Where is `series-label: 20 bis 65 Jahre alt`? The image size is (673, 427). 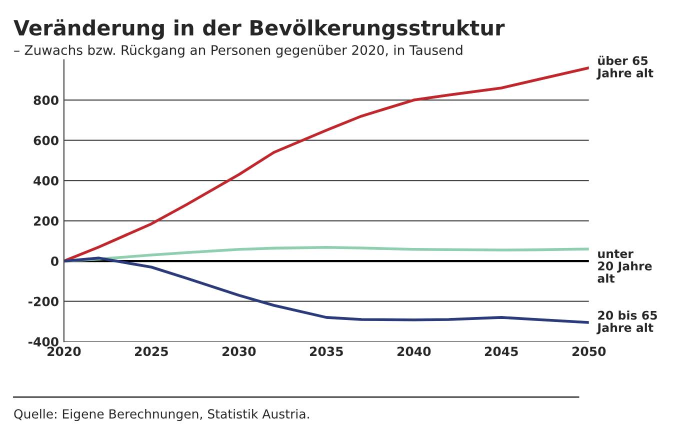 series-label: 20 bis 65 Jahre alt is located at coordinates (626, 322).